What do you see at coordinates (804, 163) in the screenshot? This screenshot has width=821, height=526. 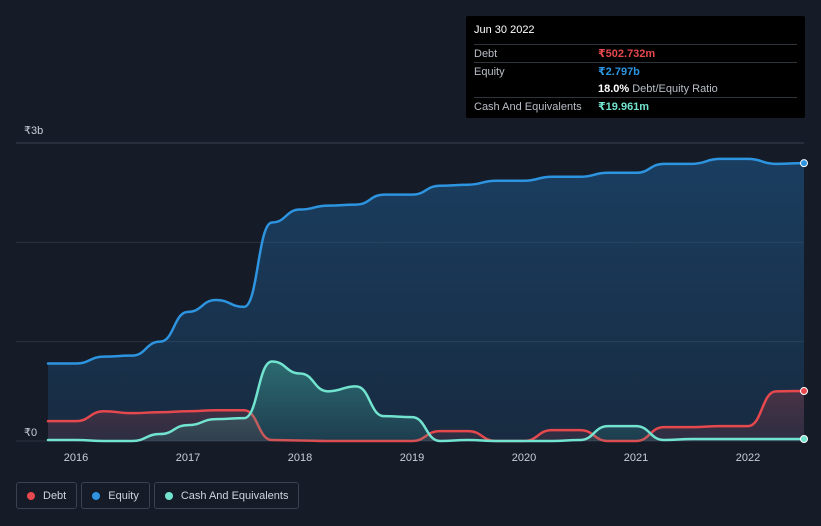 I see `equity-end-point` at bounding box center [804, 163].